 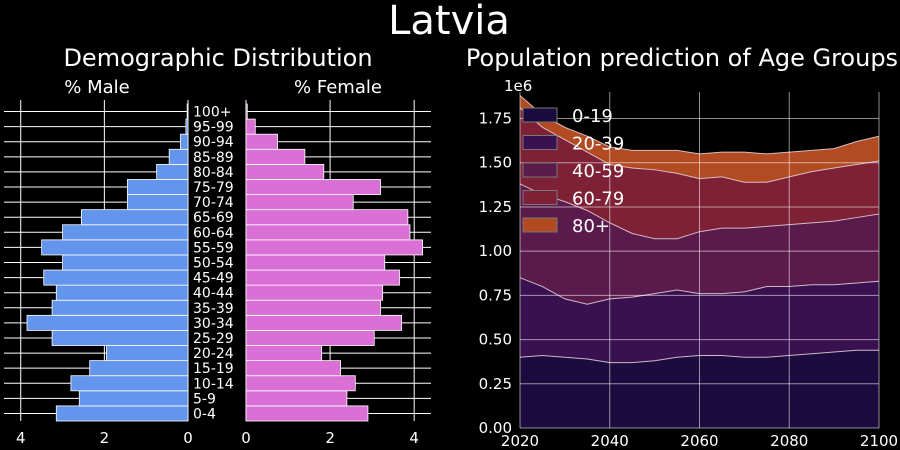 What do you see at coordinates (330, 438) in the screenshot?
I see `female-x-tick-label: 2` at bounding box center [330, 438].